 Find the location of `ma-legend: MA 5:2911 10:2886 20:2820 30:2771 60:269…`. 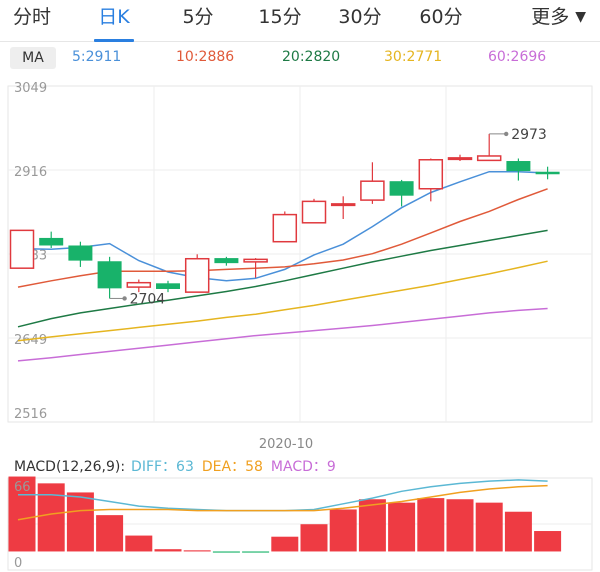

ma-legend: MA 5:2911 10:2886 20:2820 30:2771 60:269… is located at coordinates (300, 59).